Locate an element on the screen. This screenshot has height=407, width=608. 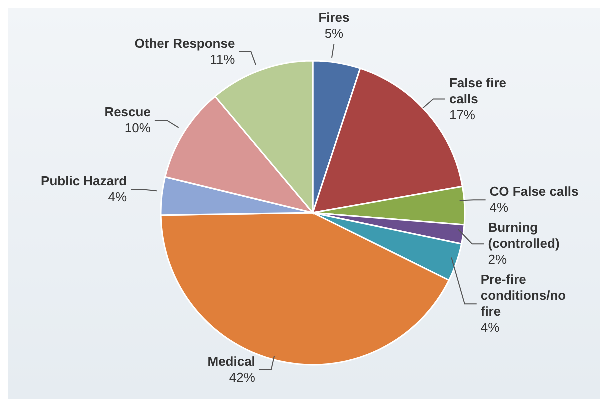
data-label: 5% is located at coordinates (334, 34).